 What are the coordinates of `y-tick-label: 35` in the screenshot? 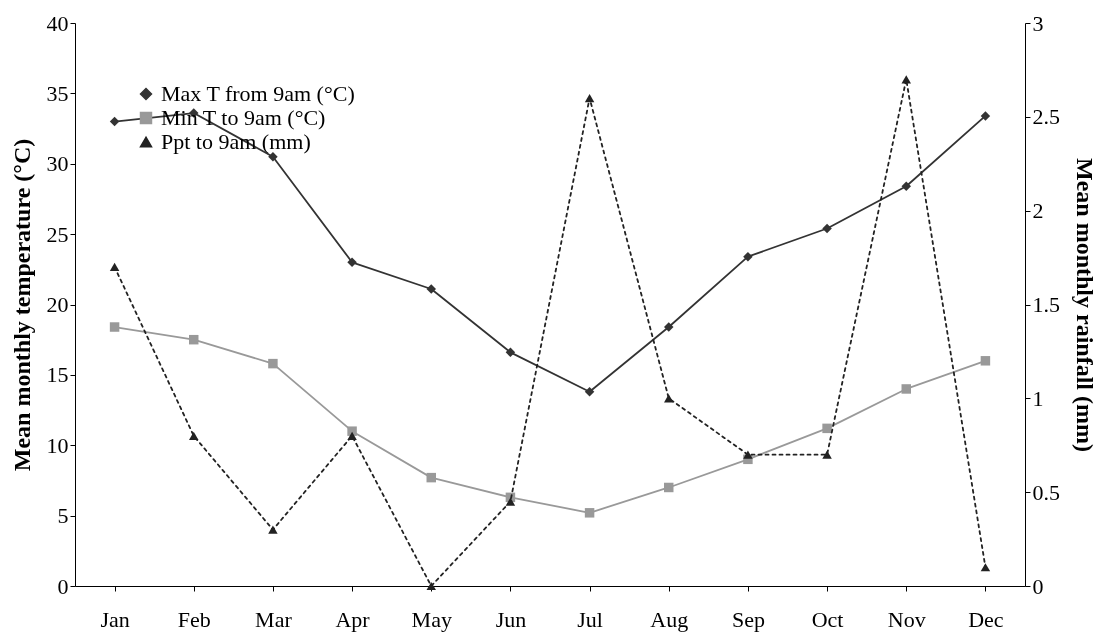 It's located at (57, 93).